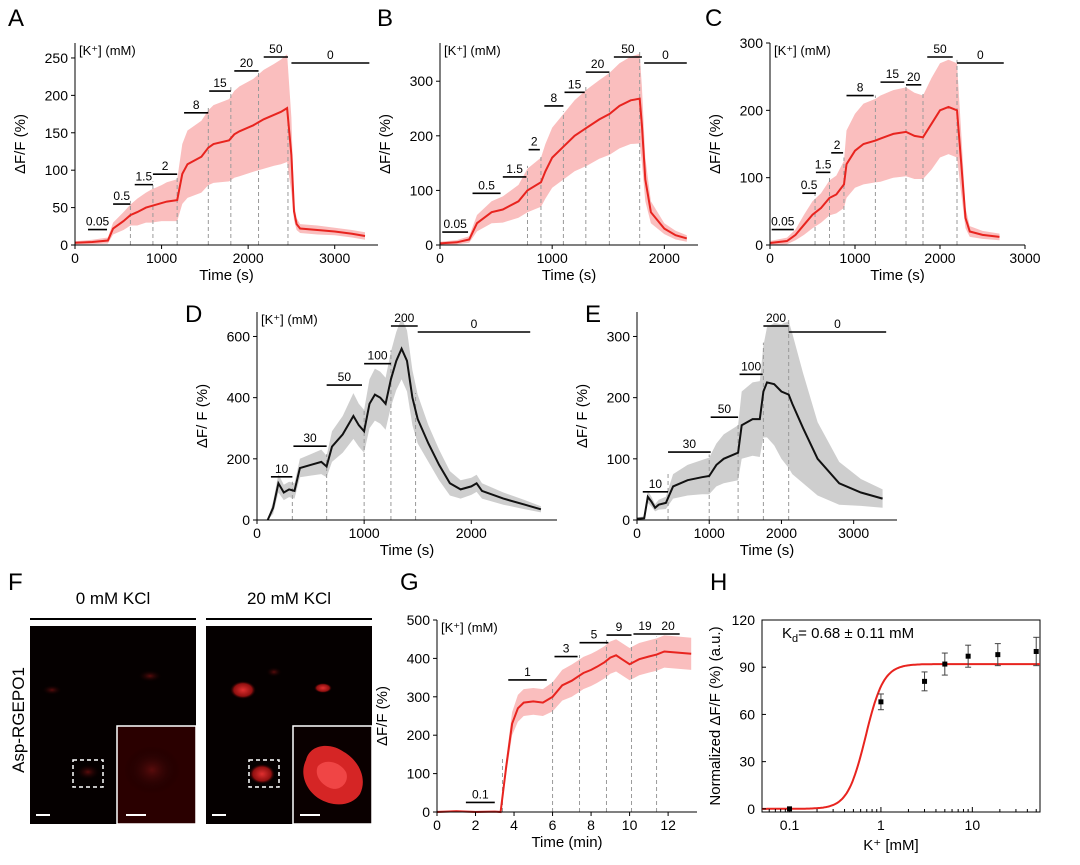  Describe the element at coordinates (591, 825) in the screenshot. I see `x-tick-label: 8` at that location.